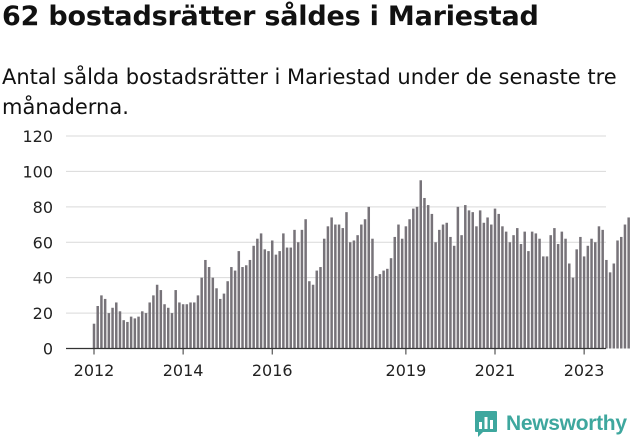 This screenshot has height=439, width=631. What do you see at coordinates (48, 349) in the screenshot?
I see `y-tick-label: 0` at bounding box center [48, 349].